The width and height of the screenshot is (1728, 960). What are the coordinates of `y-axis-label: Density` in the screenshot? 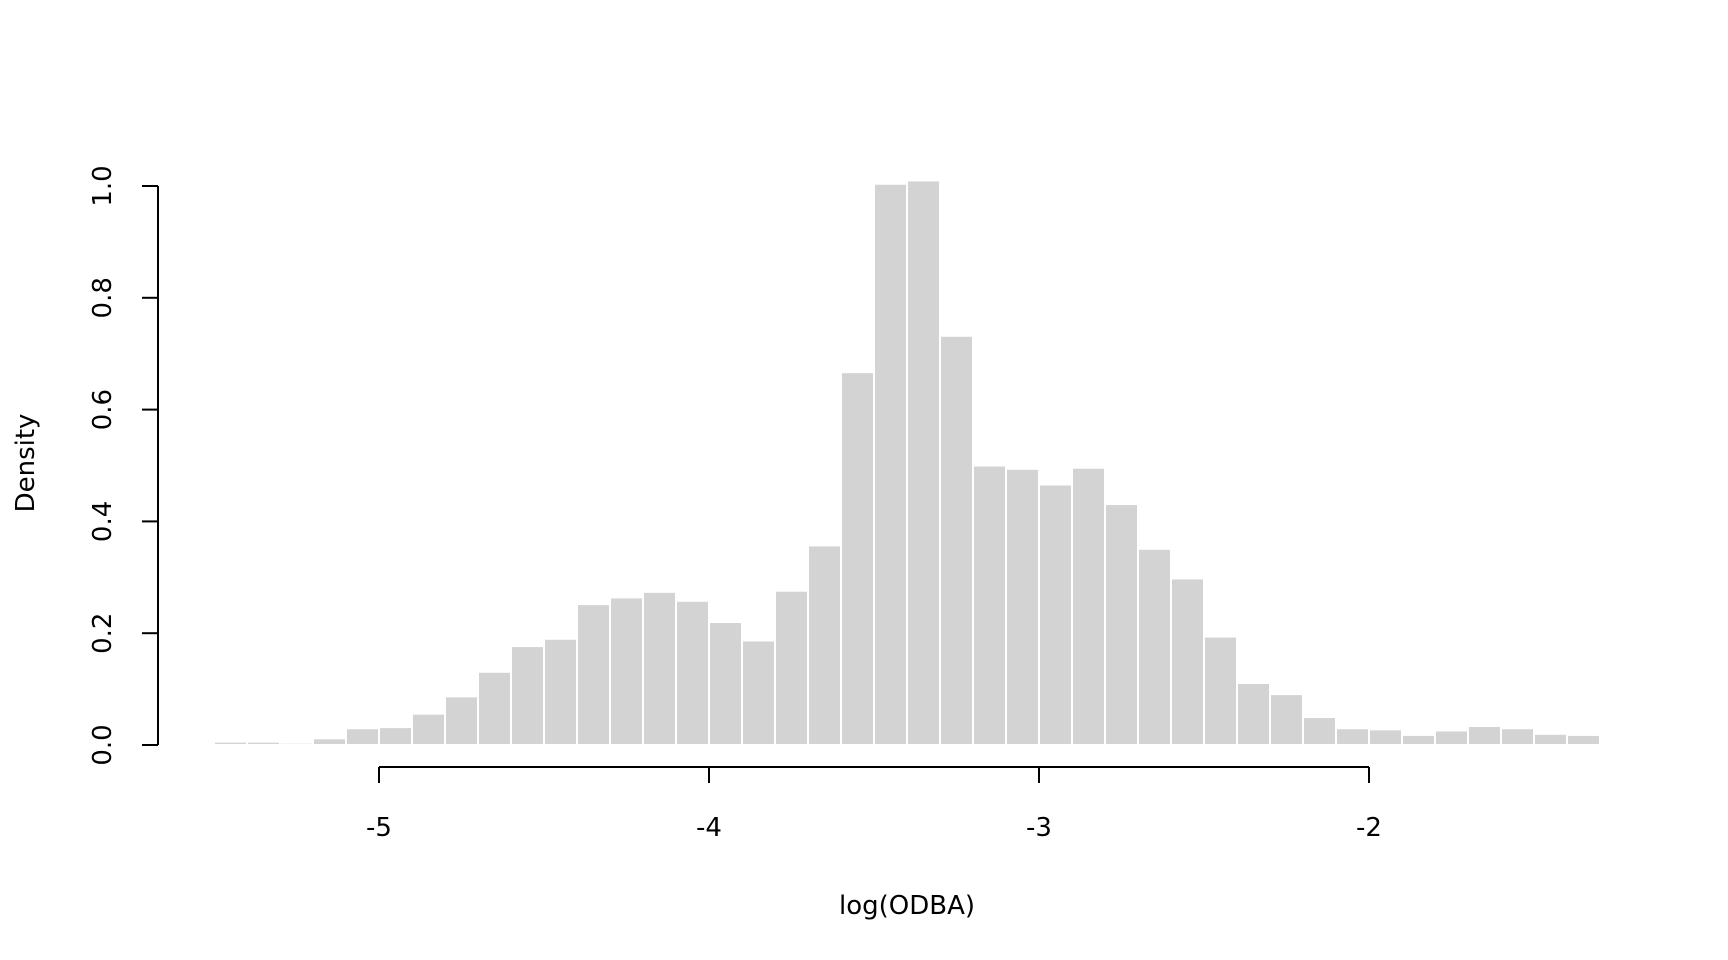 It's located at (26, 463).